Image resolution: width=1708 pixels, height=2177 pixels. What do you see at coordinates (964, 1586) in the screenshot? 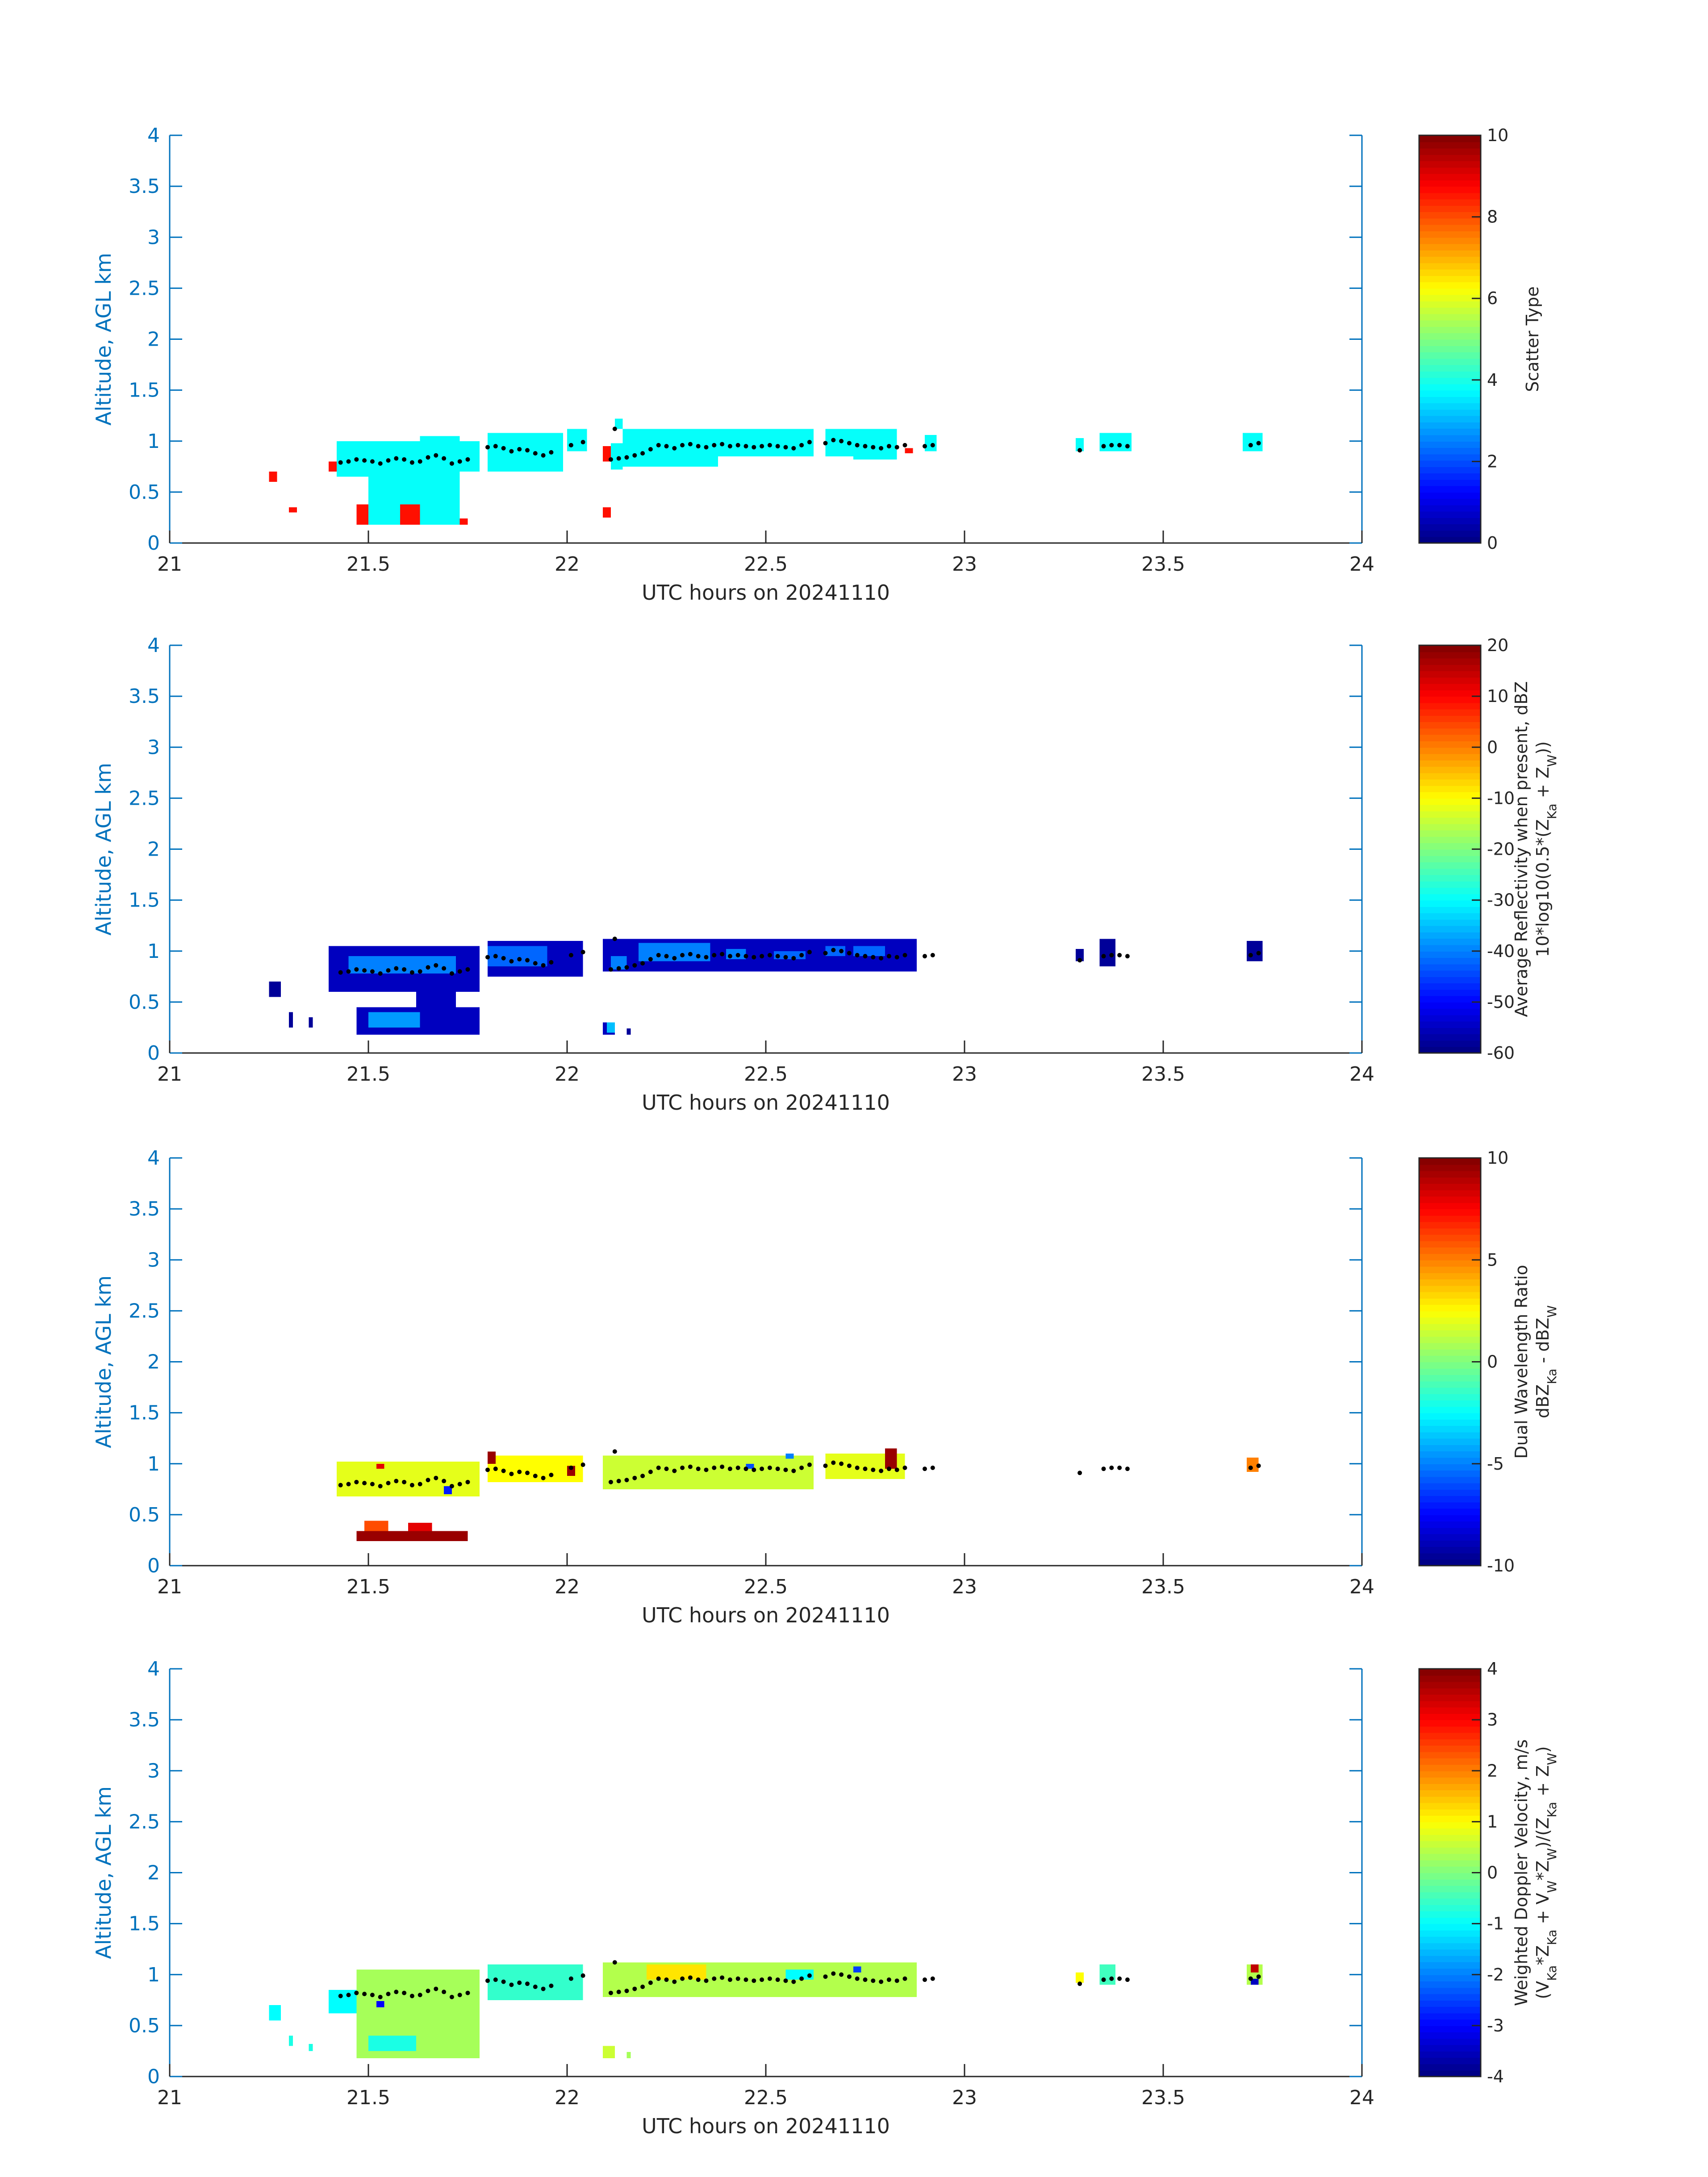
I see `x-tick-label: 23` at bounding box center [964, 1586].